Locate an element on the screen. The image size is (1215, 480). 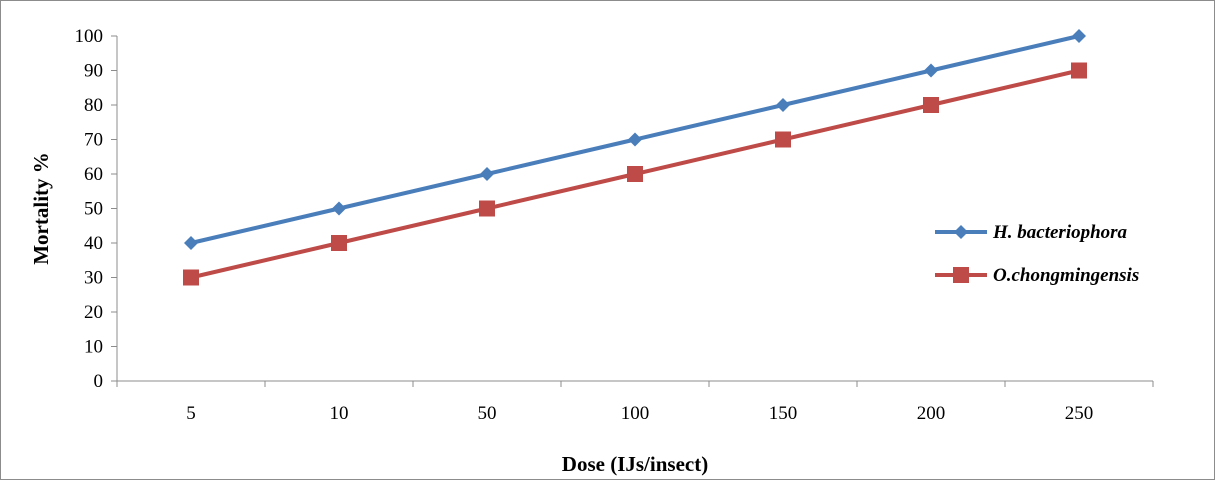
y-tick-label: 30 is located at coordinates (93, 278).